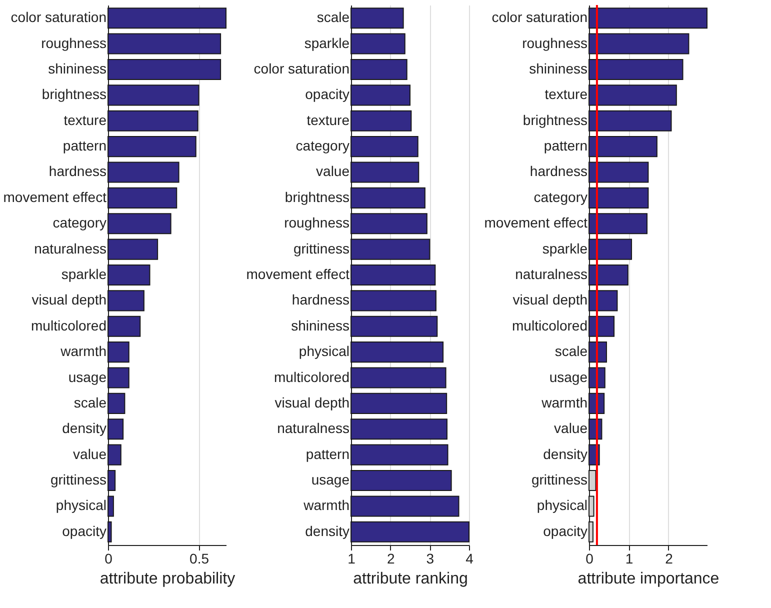  Describe the element at coordinates (410, 579) in the screenshot. I see `x-axis-title: attribute ranking` at that location.